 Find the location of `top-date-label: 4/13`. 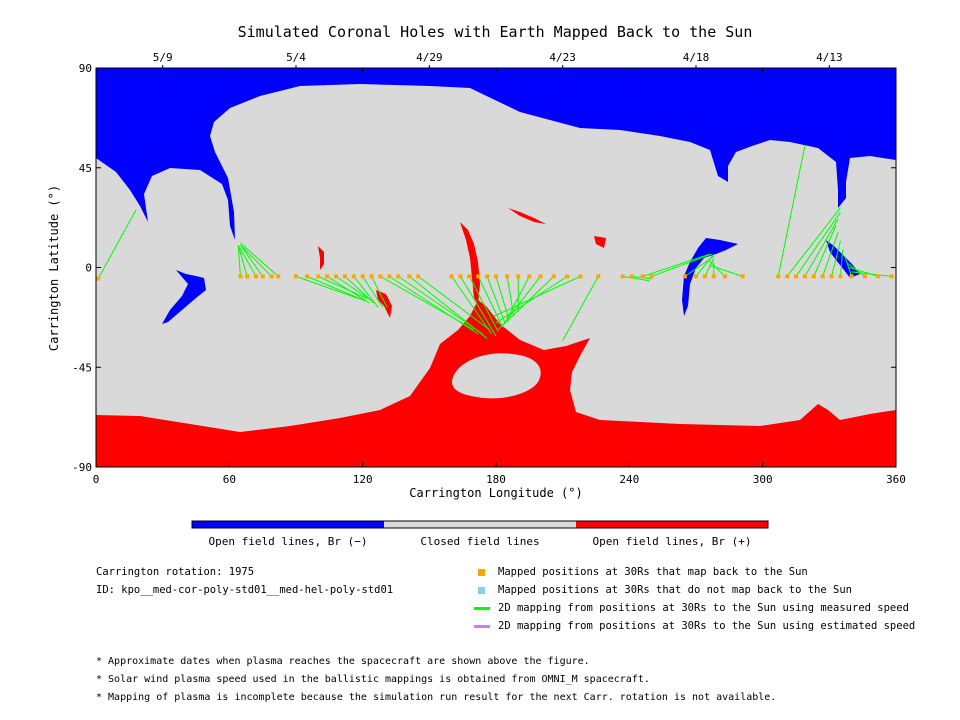

top-date-label: 4/13 is located at coordinates (829, 57).